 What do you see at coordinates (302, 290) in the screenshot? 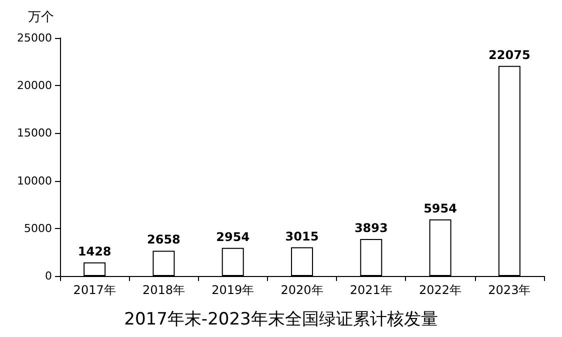
I see `x-tick-label: 2020年` at bounding box center [302, 290].